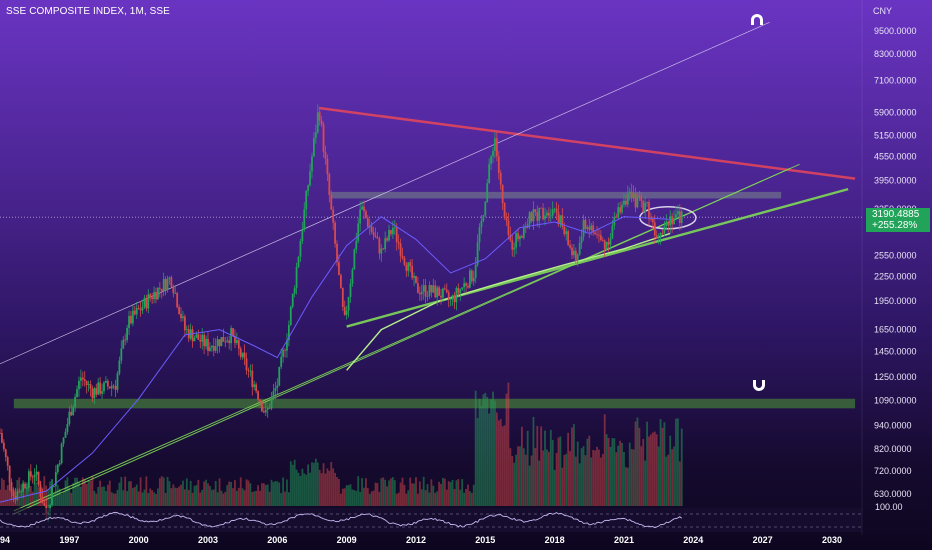 The width and height of the screenshot is (932, 550). I want to click on magnet-top-icon-shape, so click(757, 19).